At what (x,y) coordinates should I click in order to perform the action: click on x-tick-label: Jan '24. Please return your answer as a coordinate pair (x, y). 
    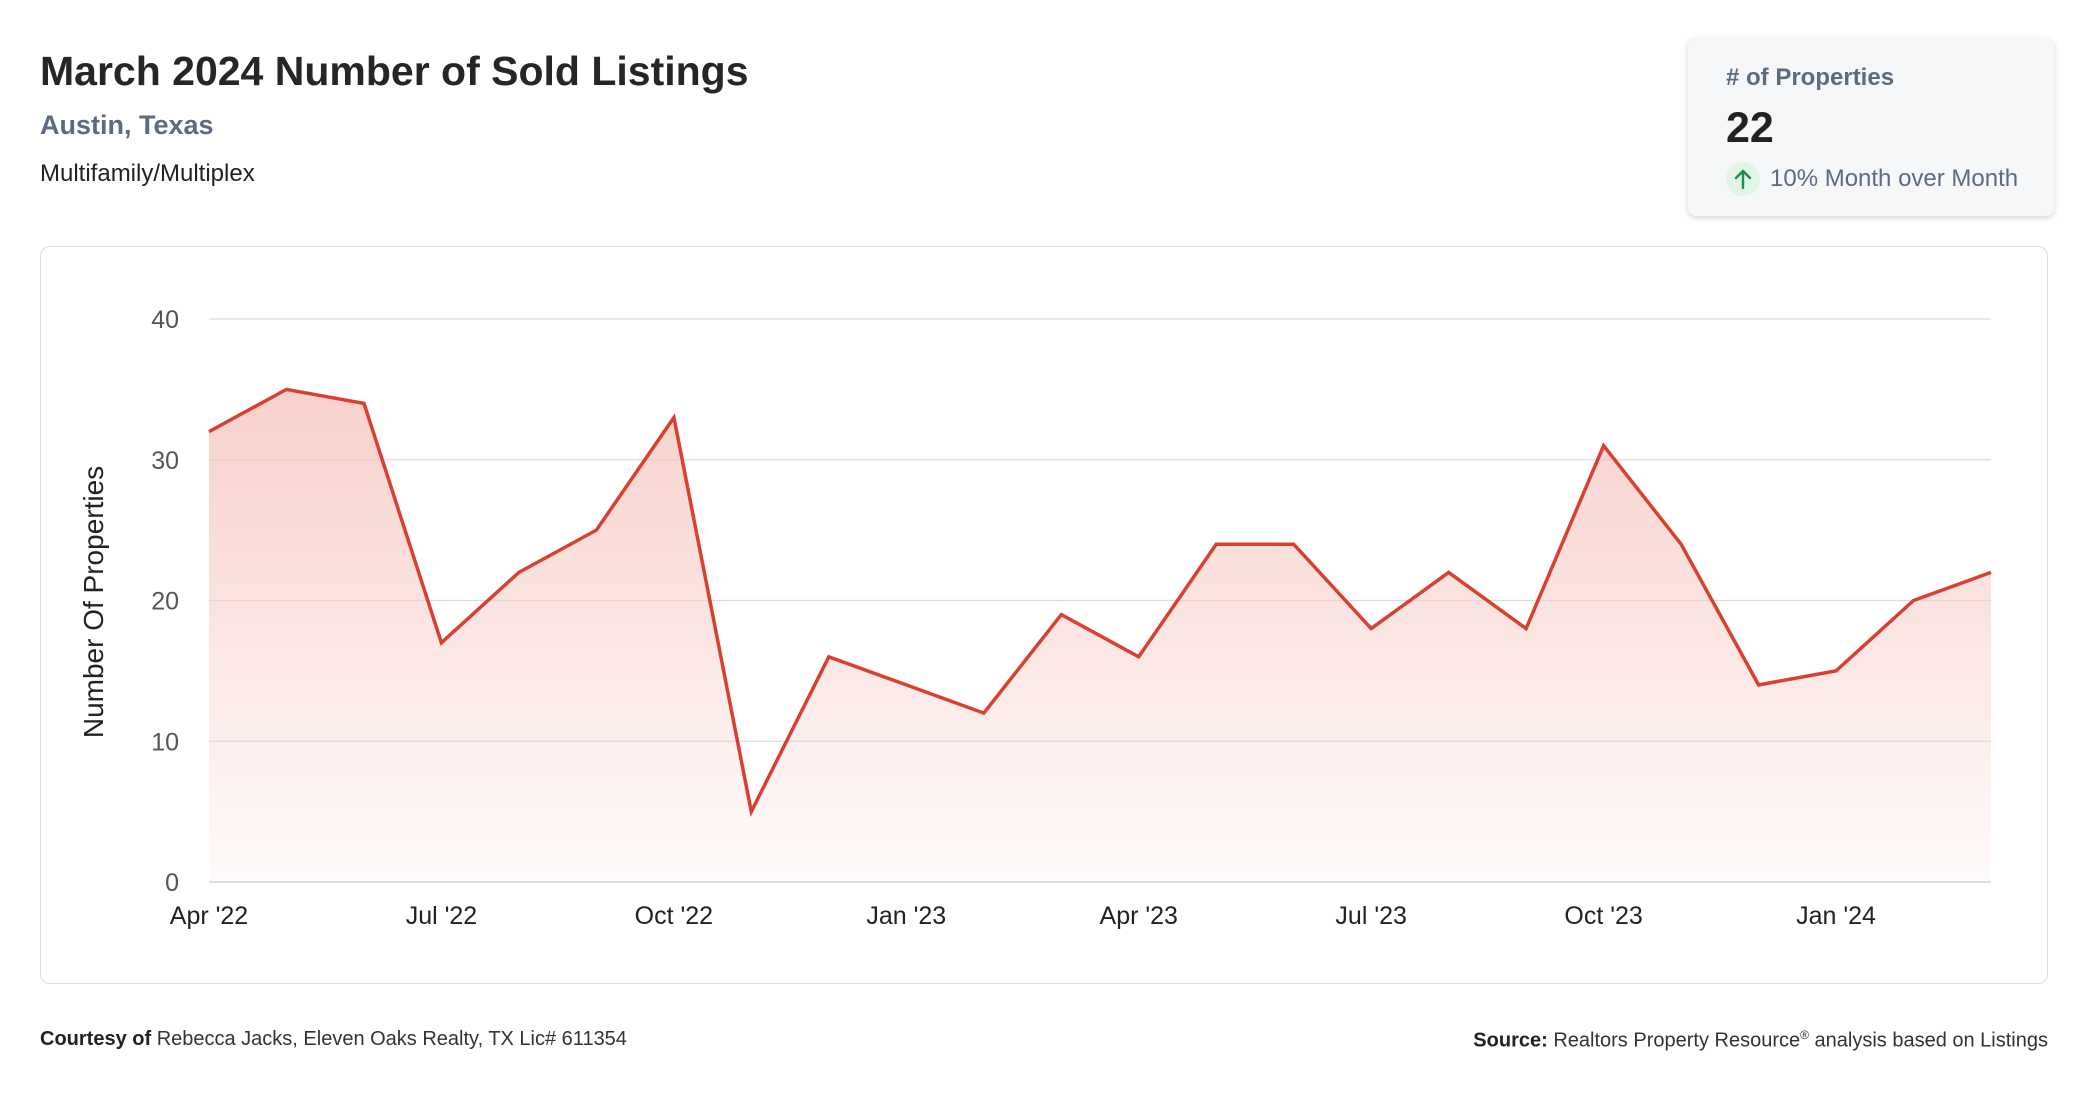
    Looking at the image, I should click on (1836, 916).